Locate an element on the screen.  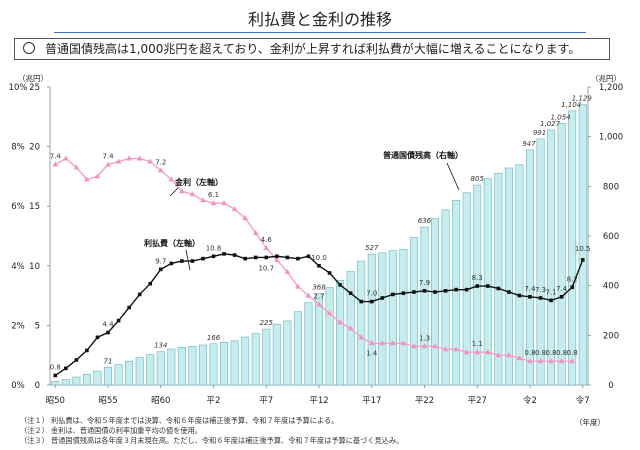
right-tick-label: 1,000 is located at coordinates (611, 138).